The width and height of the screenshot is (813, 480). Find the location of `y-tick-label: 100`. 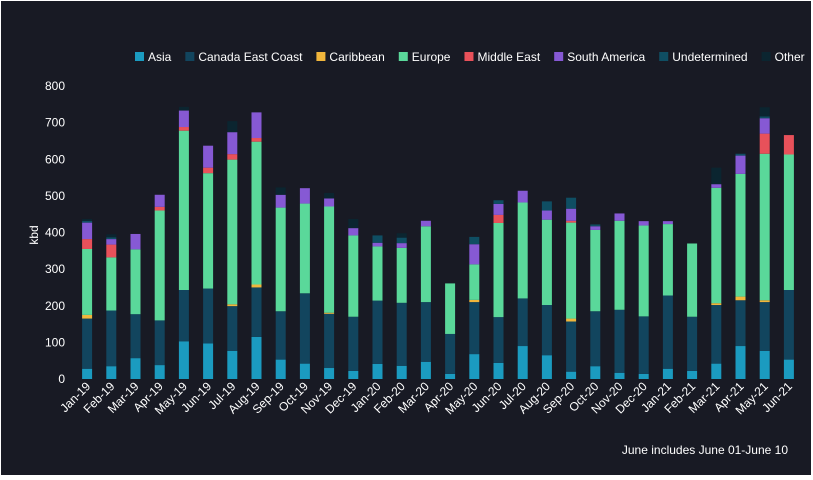

y-tick-label: 100 is located at coordinates (55, 342).